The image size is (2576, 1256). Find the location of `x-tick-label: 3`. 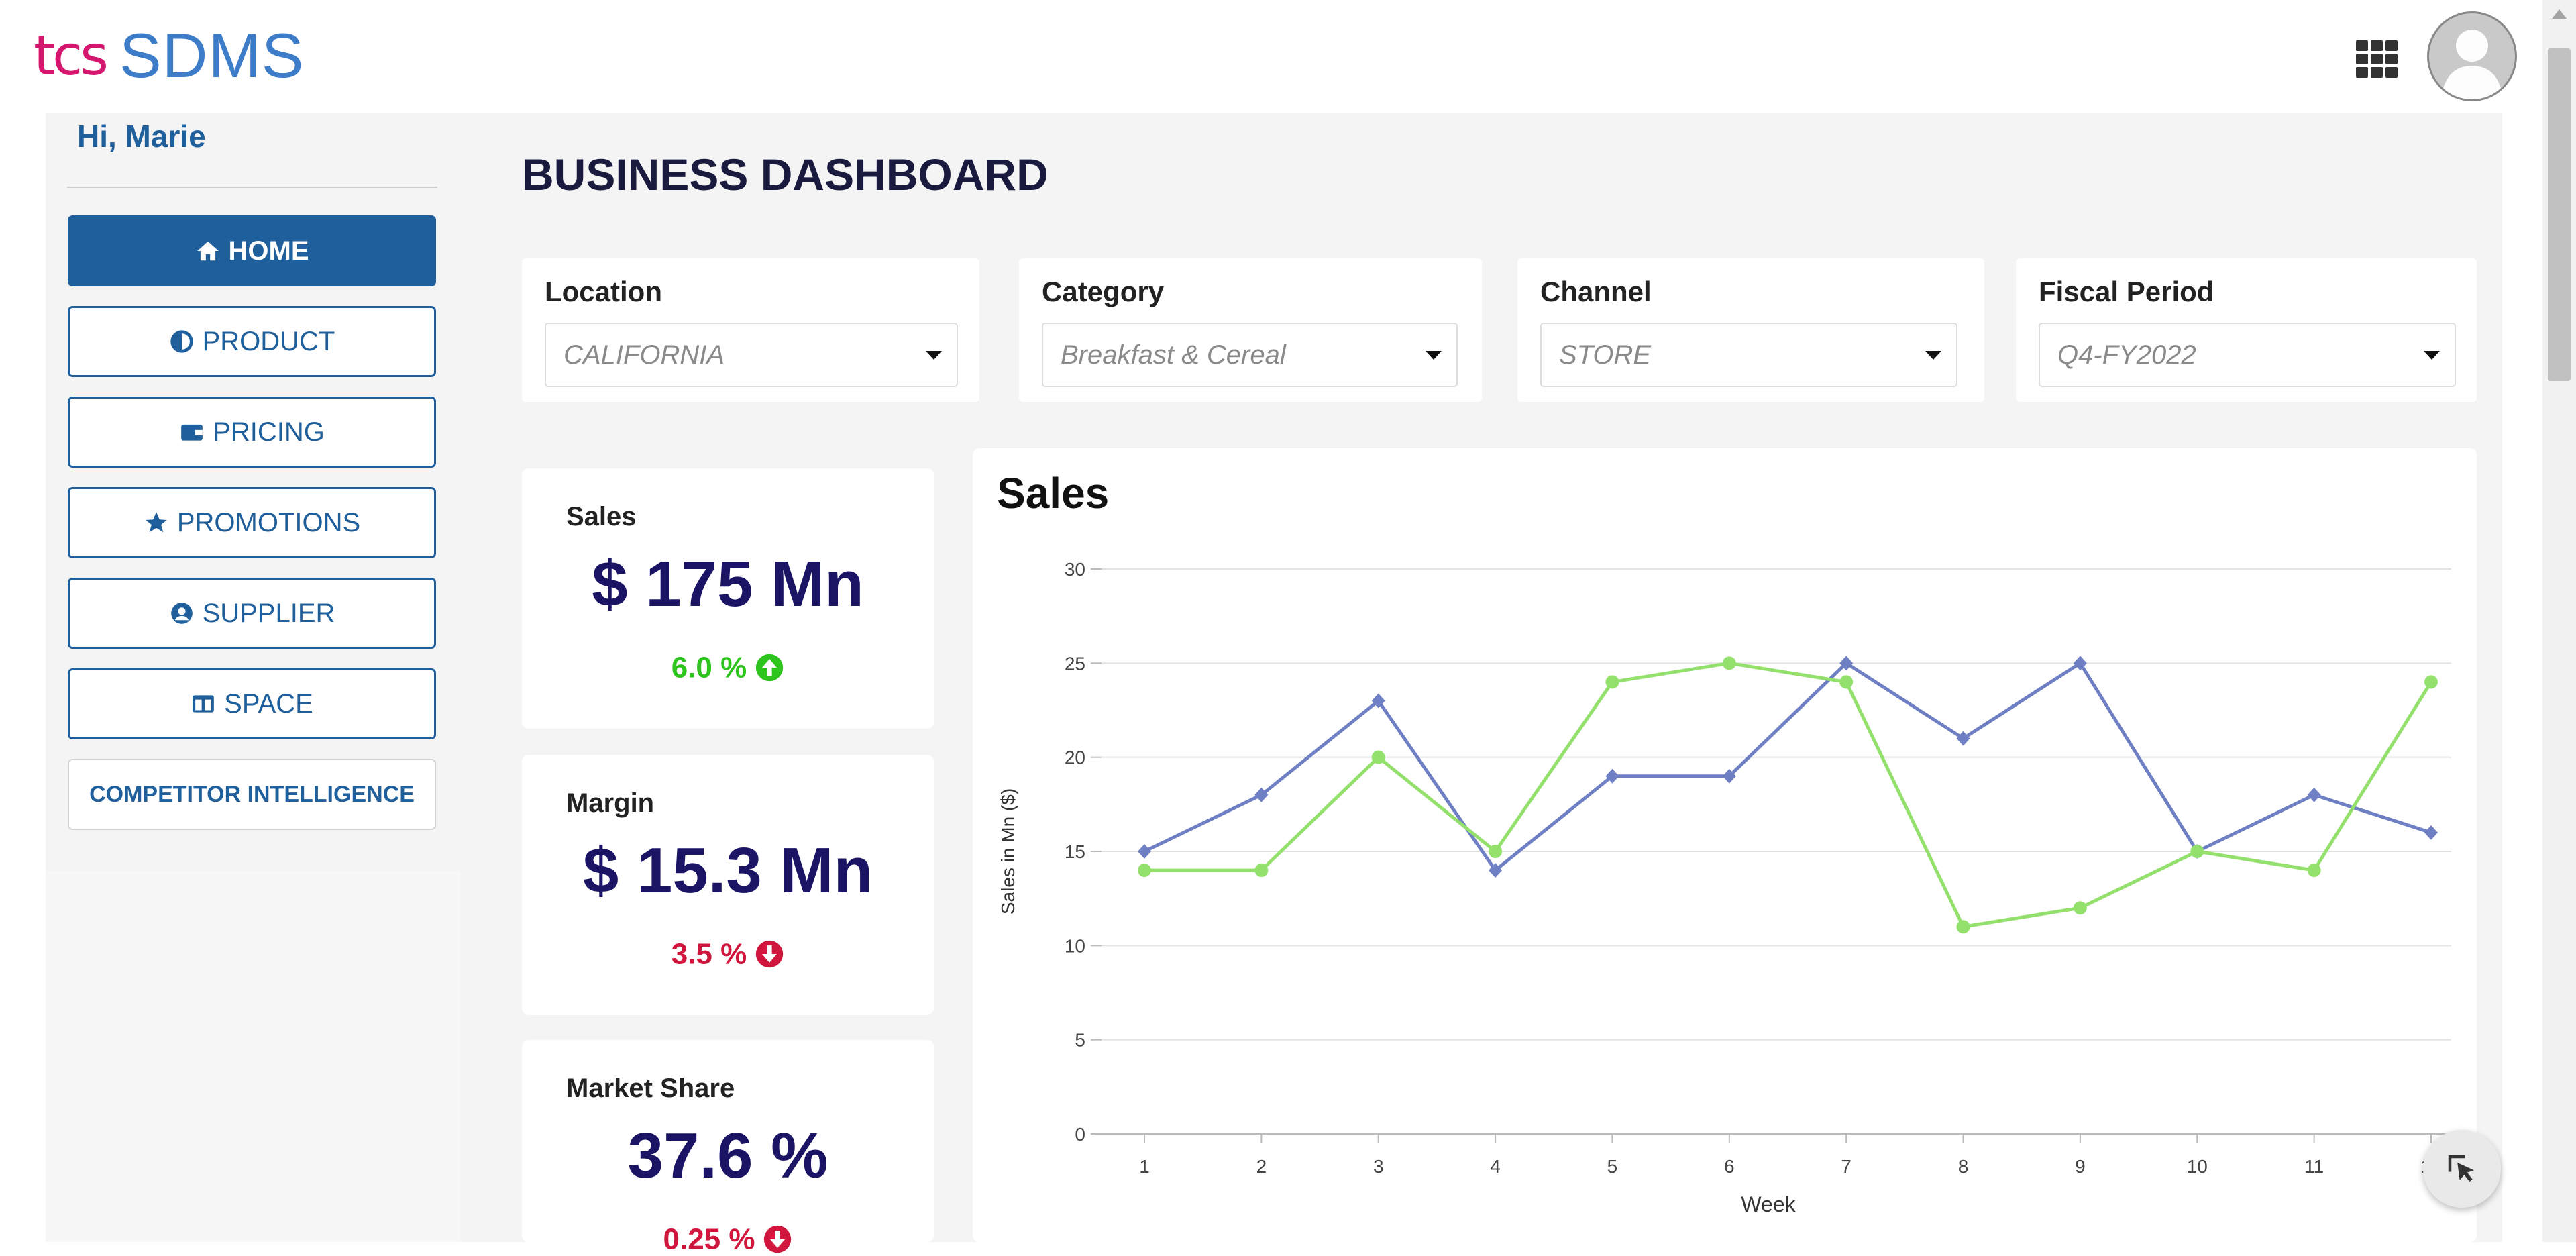

x-tick-label: 3 is located at coordinates (1378, 1166).